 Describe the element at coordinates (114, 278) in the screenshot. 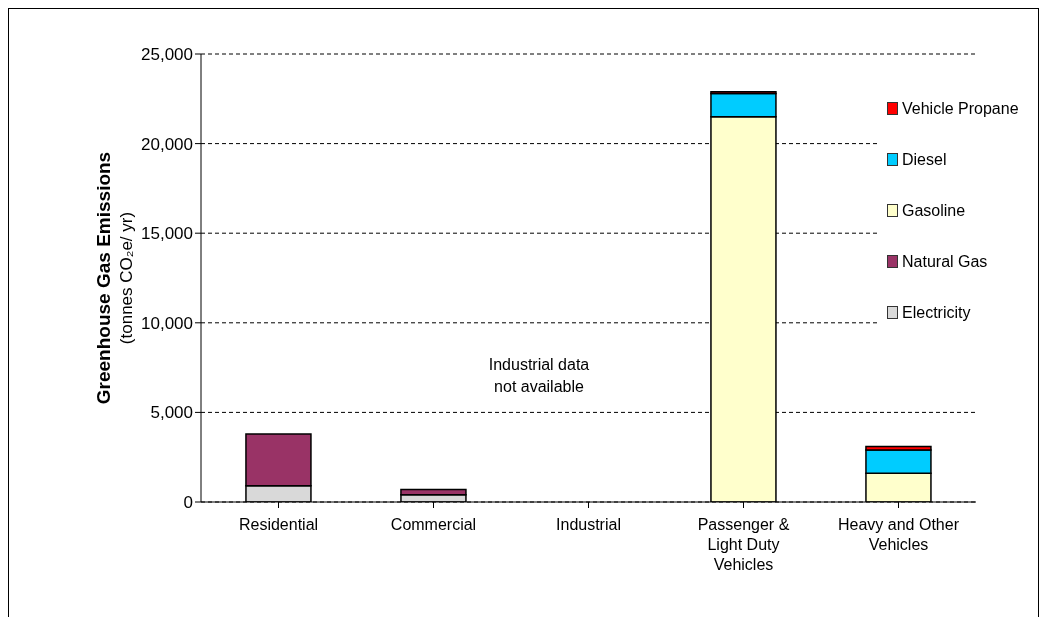

I see `y-axis-title: Greenhouse Gas Emissions (tonnes CO₂e/ yr)` at that location.